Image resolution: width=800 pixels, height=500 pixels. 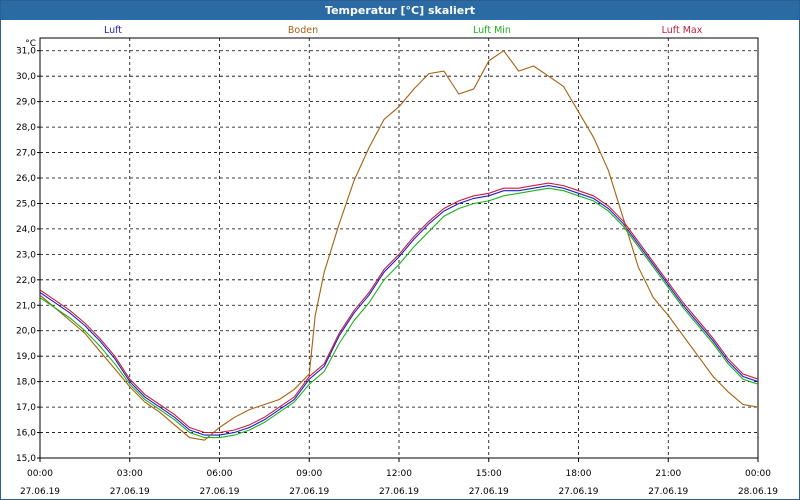 What do you see at coordinates (303, 30) in the screenshot?
I see `legend-entry-boden: Boden` at bounding box center [303, 30].